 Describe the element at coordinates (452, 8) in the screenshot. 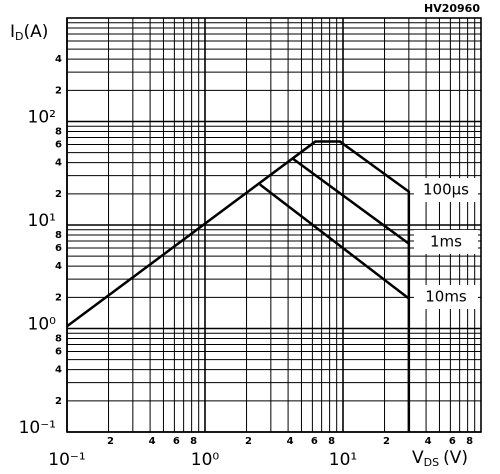

I see `code-label: HV20960` at that location.